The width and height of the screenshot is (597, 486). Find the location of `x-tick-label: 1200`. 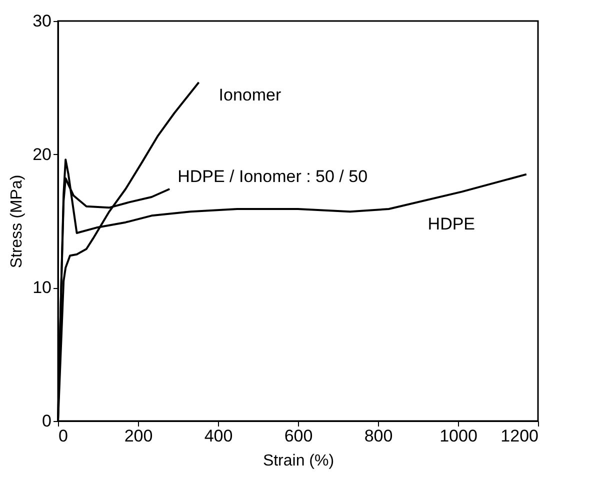

x-tick-label: 1200 is located at coordinates (519, 436).